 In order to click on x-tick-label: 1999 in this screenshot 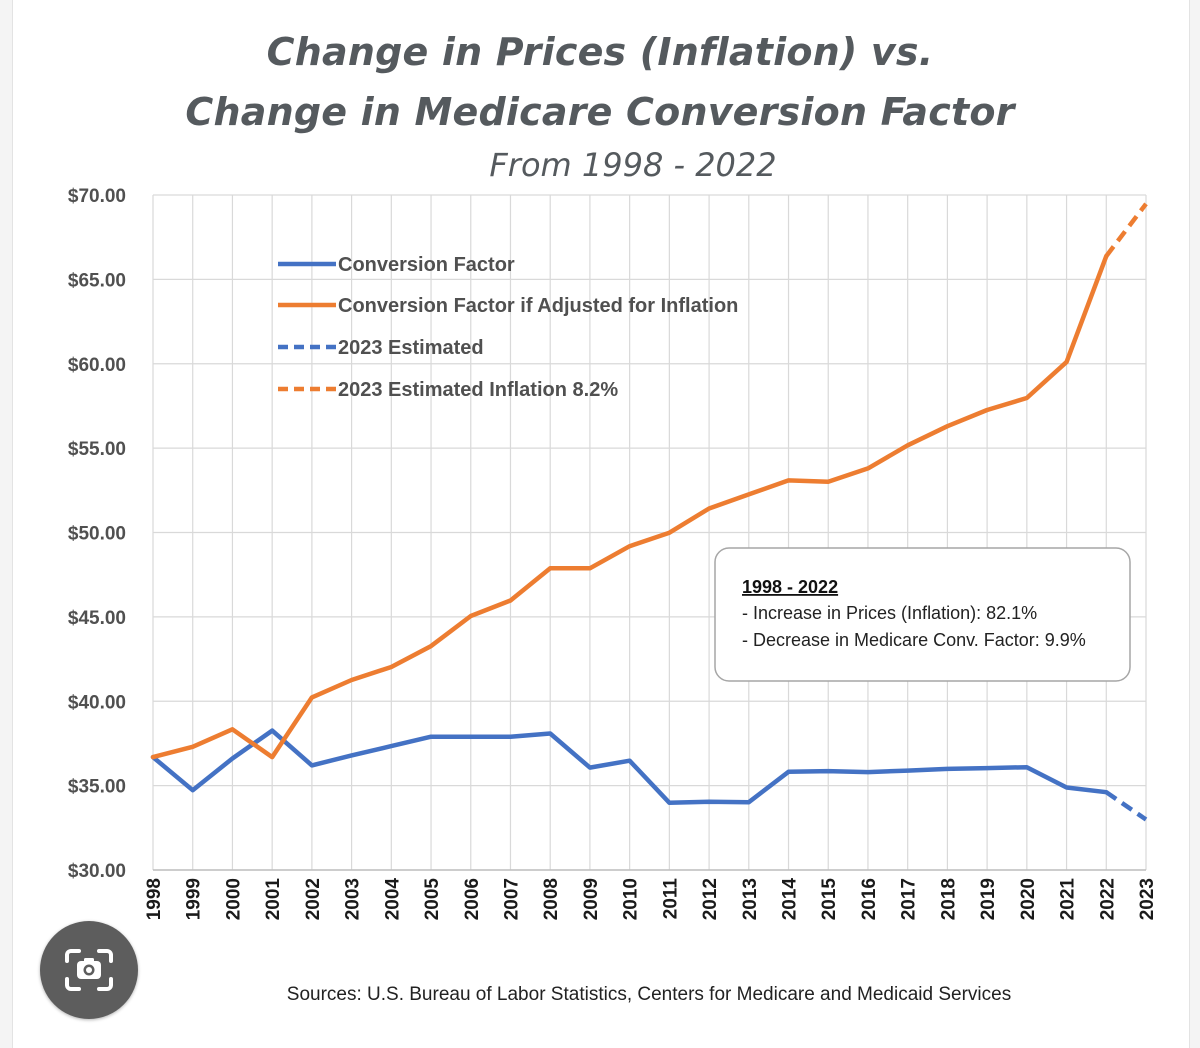, I will do `click(194, 899)`.